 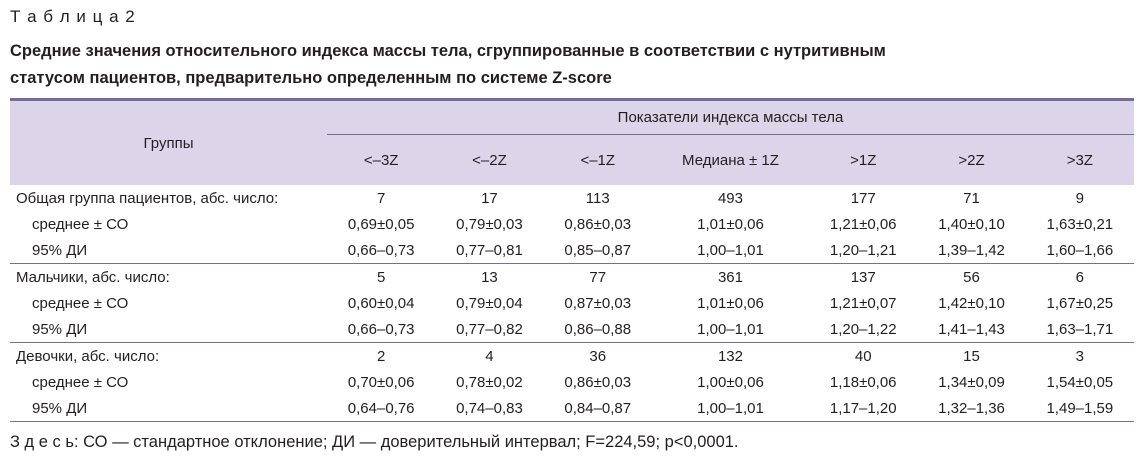 I want to click on cell: 1,20–1,22, so click(x=863, y=329).